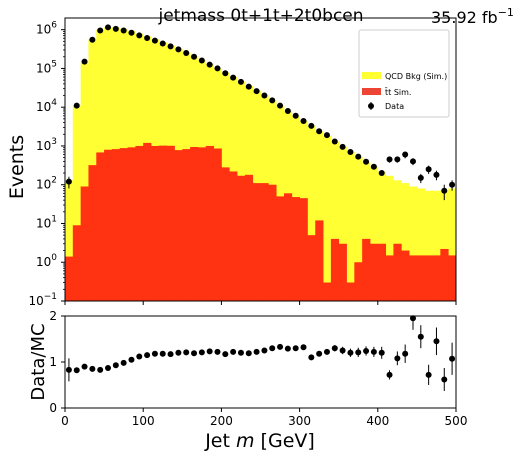  Describe the element at coordinates (327, 218) in the screenshot. I see `qcd-bar` at that location.